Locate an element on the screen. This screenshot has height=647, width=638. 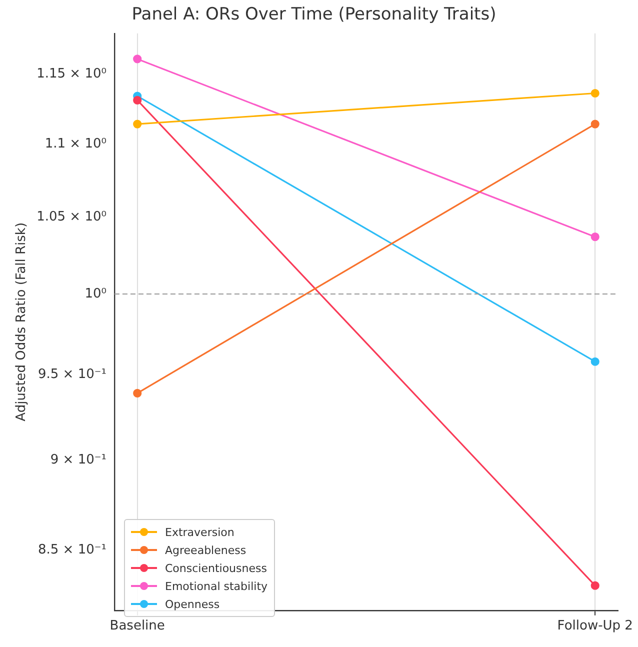
legend-label: Conscientiousness is located at coordinates (216, 568).